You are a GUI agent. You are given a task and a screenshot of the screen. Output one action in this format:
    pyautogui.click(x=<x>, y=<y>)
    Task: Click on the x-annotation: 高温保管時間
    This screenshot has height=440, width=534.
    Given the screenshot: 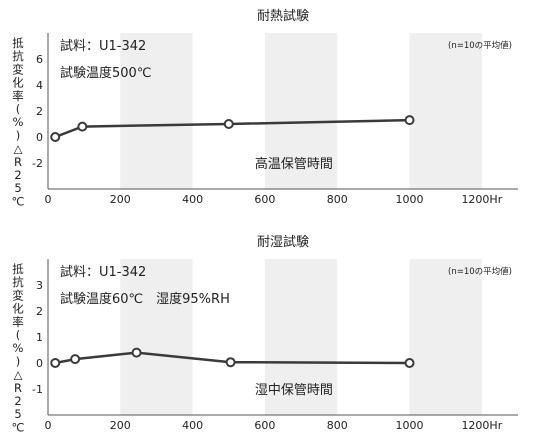 What is the action you would take?
    pyautogui.click(x=294, y=164)
    